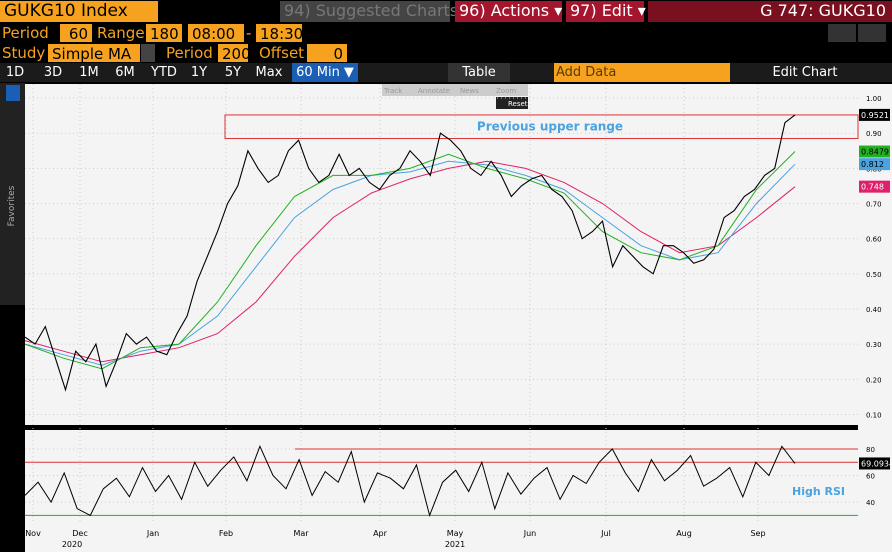  I want to click on reset-button, so click(512, 103).